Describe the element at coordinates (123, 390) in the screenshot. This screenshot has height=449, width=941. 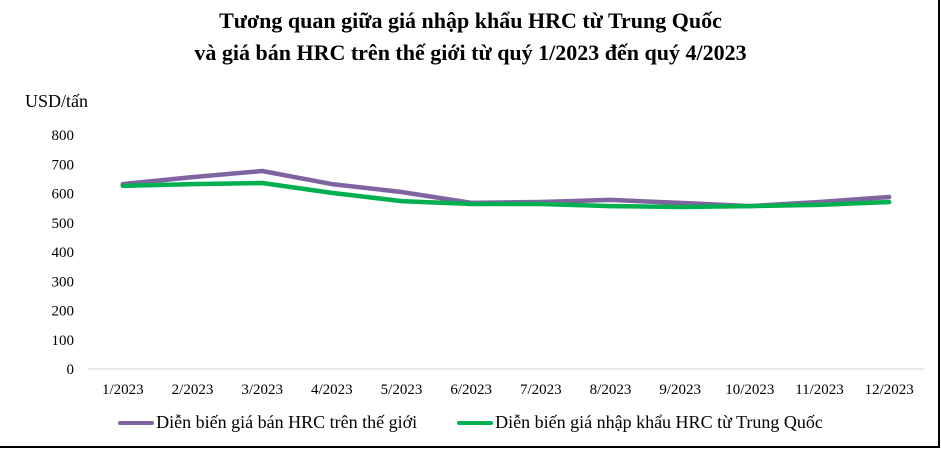
I see `x-tick-label: 1/2023` at that location.